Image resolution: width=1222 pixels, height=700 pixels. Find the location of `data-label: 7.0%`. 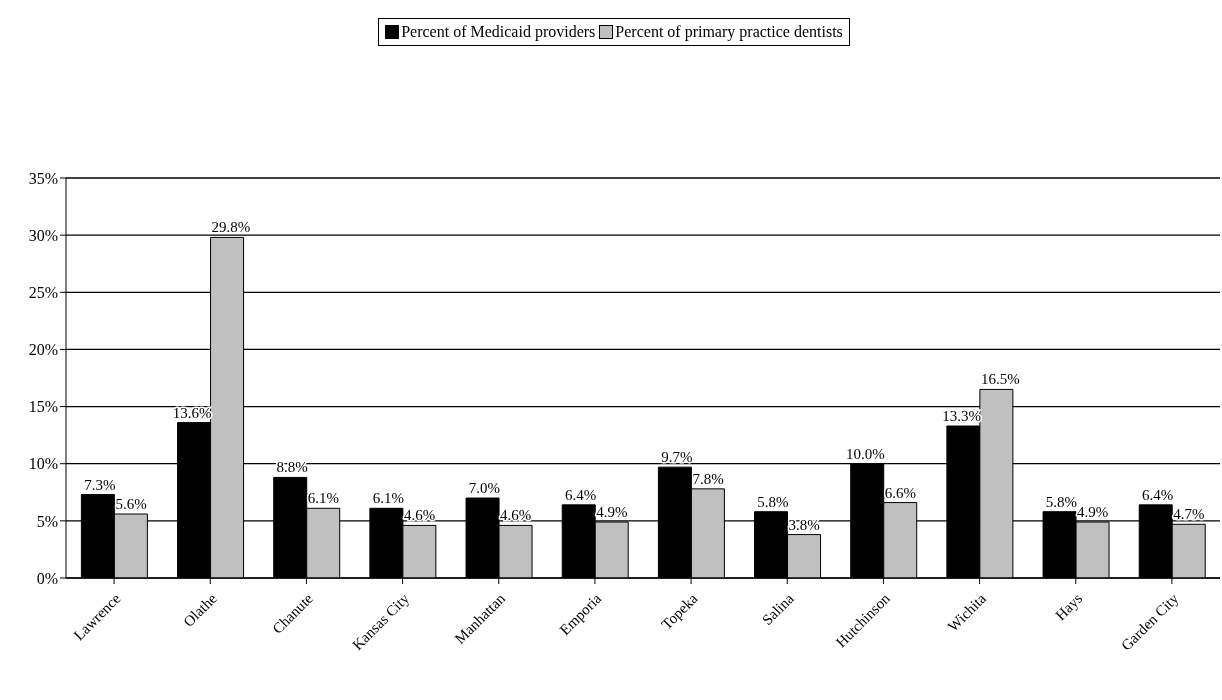

data-label: 7.0% is located at coordinates (484, 488).